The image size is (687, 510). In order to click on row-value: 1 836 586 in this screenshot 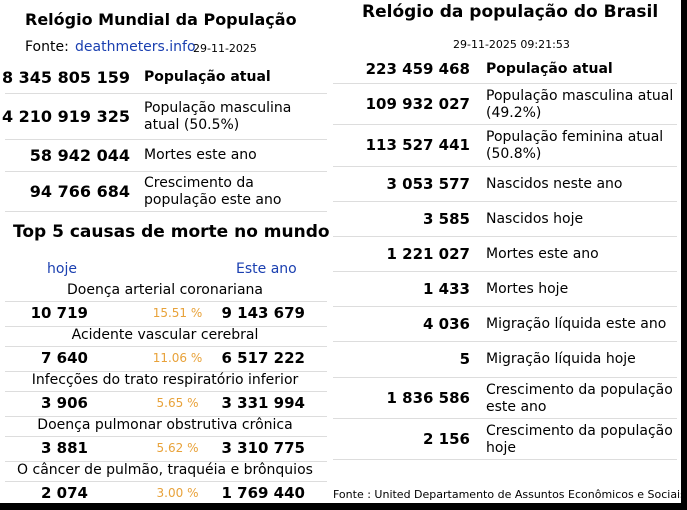, I will do `click(428, 397)`.